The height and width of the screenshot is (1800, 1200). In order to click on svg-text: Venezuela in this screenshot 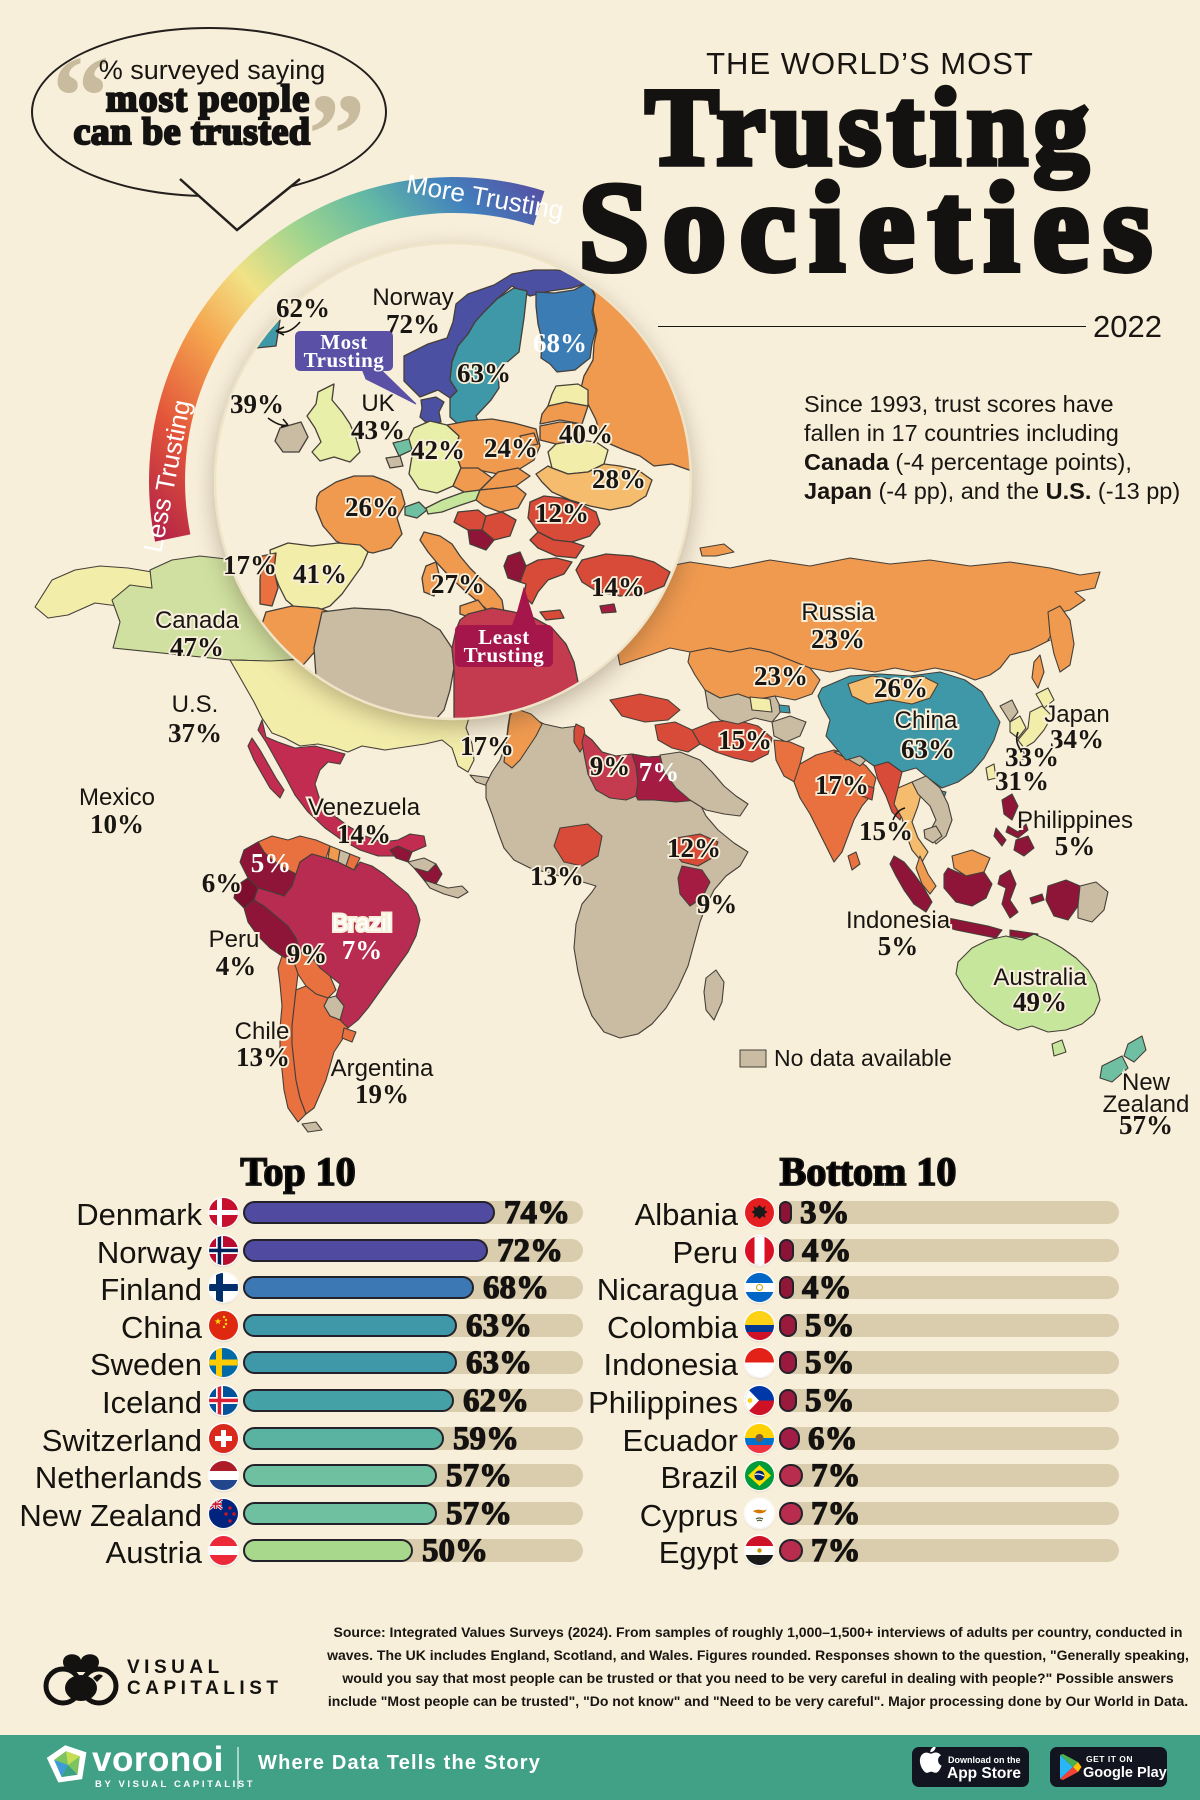, I will do `click(364, 807)`.